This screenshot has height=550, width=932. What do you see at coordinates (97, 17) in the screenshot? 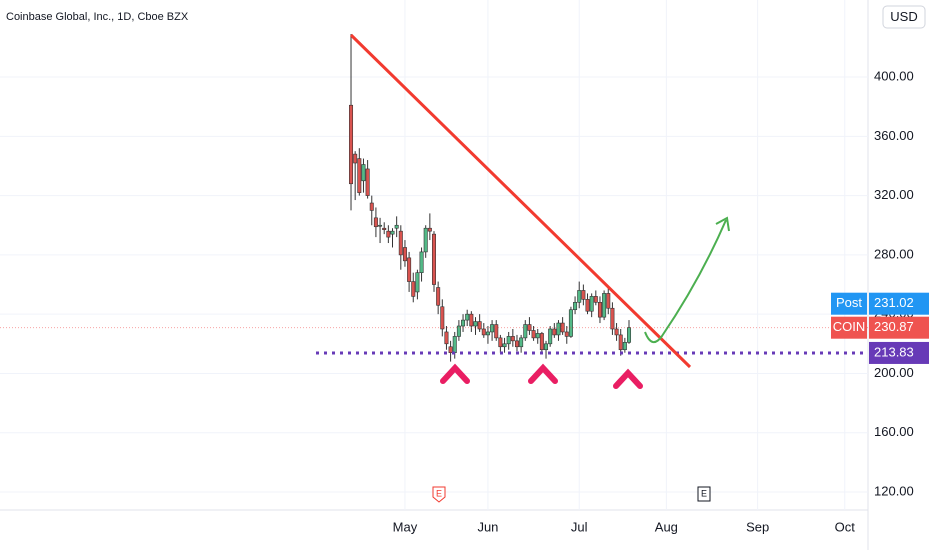
I see `chart-title: Coinbase Global, Inc., 1D, Cboe BZX` at bounding box center [97, 17].